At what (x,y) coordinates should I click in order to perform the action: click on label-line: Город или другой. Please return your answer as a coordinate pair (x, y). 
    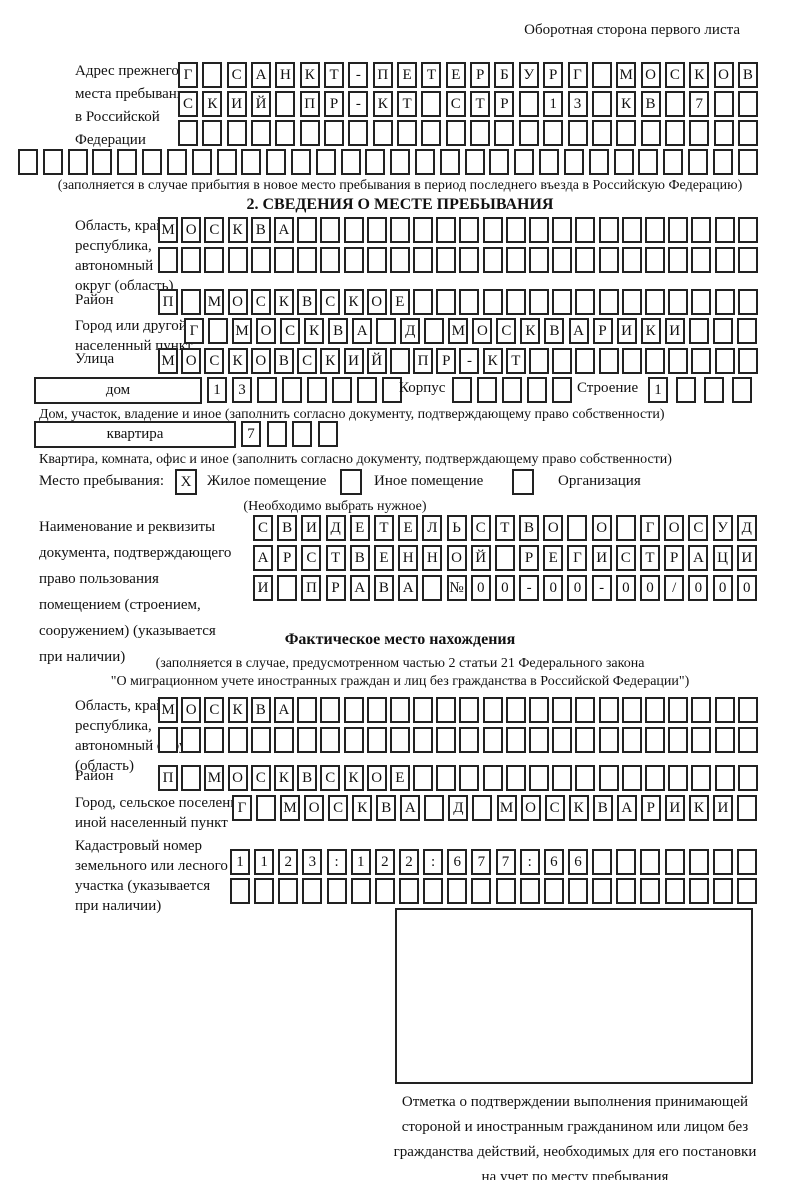
    Looking at the image, I should click on (131, 326).